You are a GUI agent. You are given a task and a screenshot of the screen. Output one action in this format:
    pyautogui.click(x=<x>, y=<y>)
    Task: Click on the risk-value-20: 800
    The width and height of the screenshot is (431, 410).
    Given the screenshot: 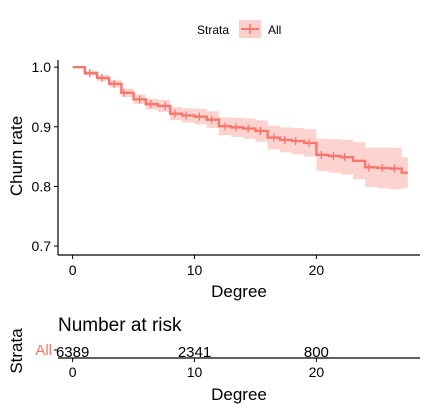 What is the action you would take?
    pyautogui.click(x=316, y=352)
    